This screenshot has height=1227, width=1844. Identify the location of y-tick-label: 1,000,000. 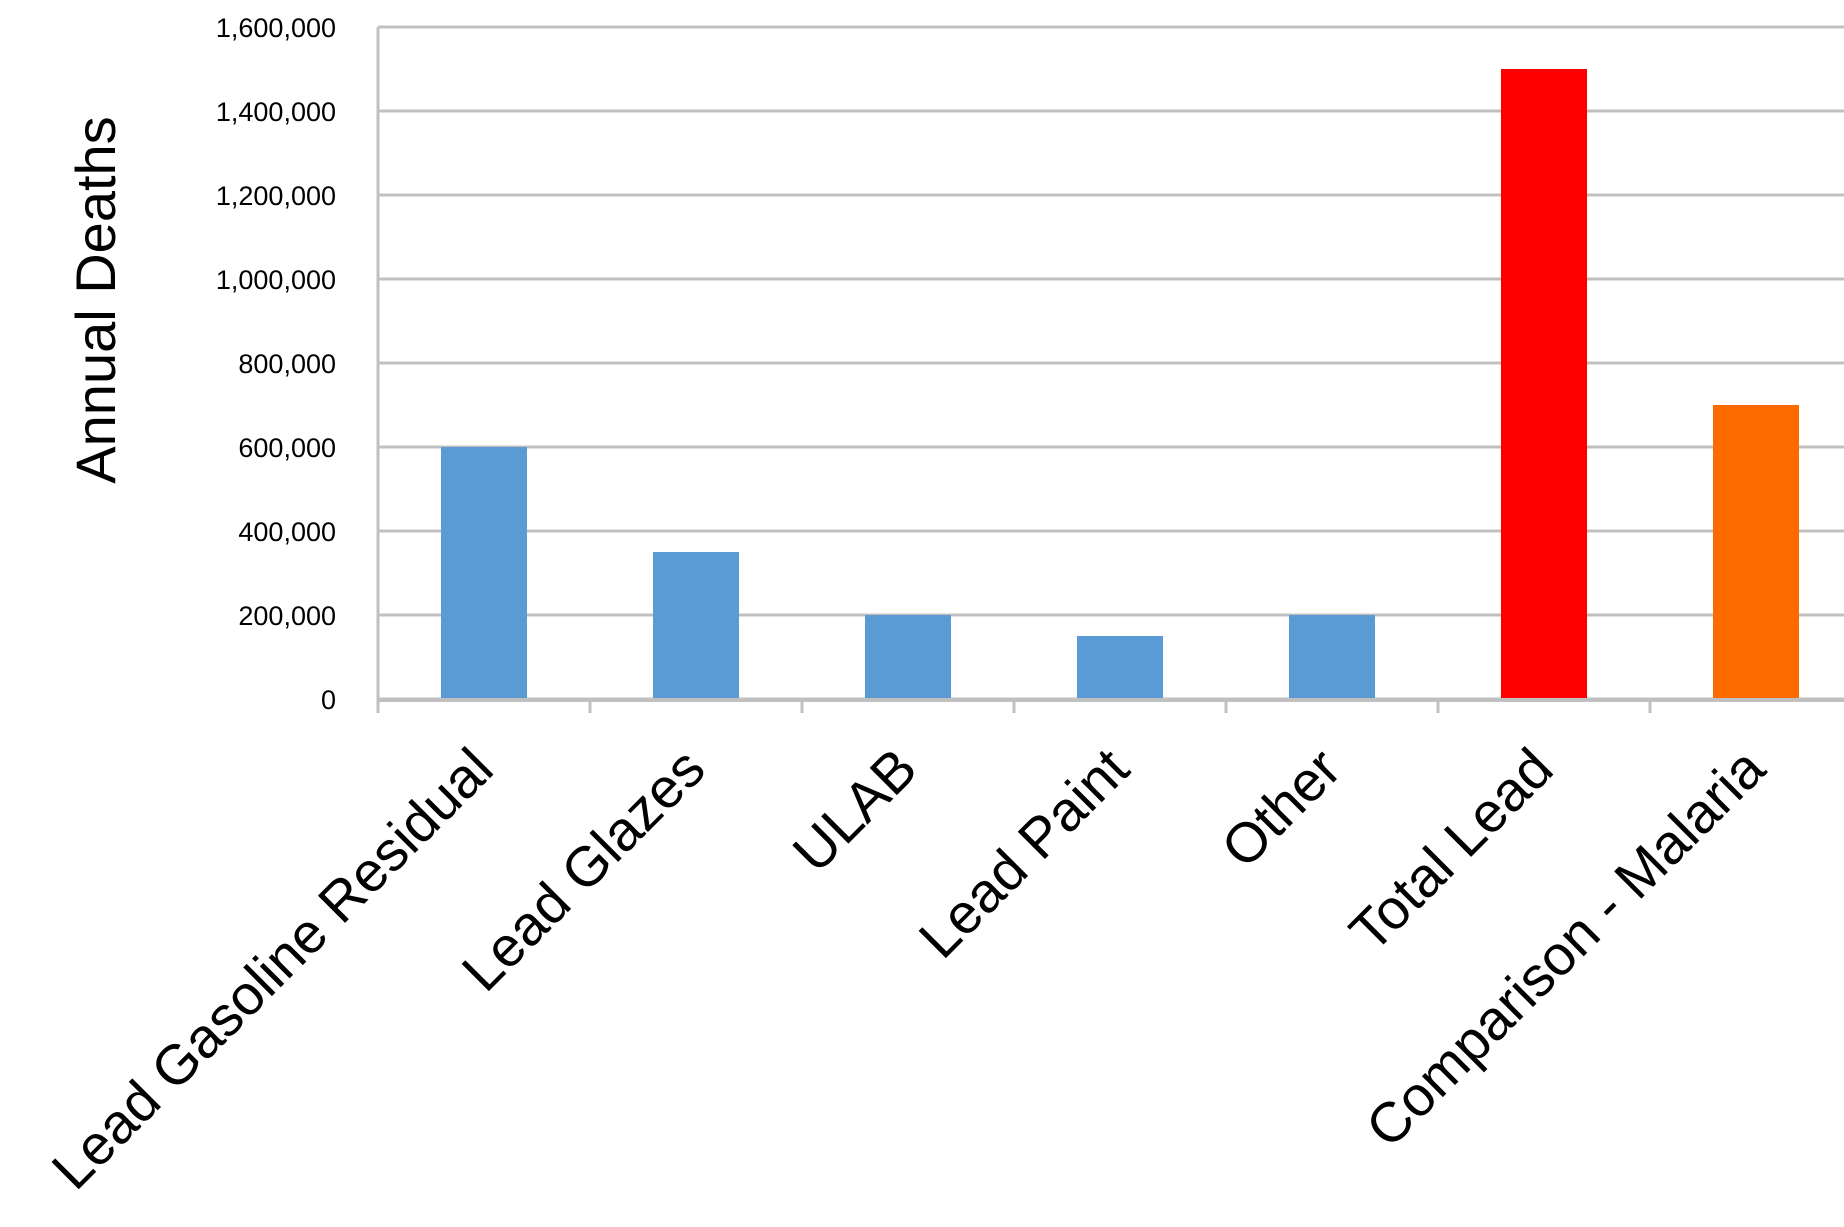
(276, 280).